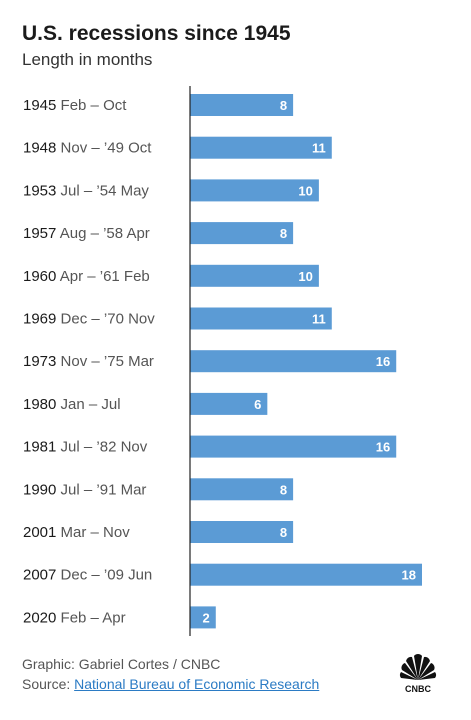 The height and width of the screenshot is (720, 471). I want to click on category-label: 1948 Nov – ’49 Oct, so click(87, 148).